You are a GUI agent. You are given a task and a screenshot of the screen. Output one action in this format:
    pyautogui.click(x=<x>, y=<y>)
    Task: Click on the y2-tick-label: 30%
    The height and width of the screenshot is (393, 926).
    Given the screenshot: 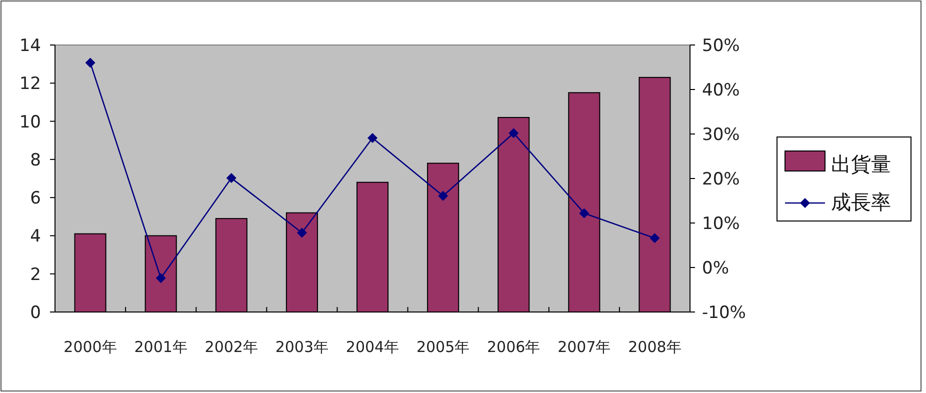 What is the action you would take?
    pyautogui.click(x=721, y=135)
    